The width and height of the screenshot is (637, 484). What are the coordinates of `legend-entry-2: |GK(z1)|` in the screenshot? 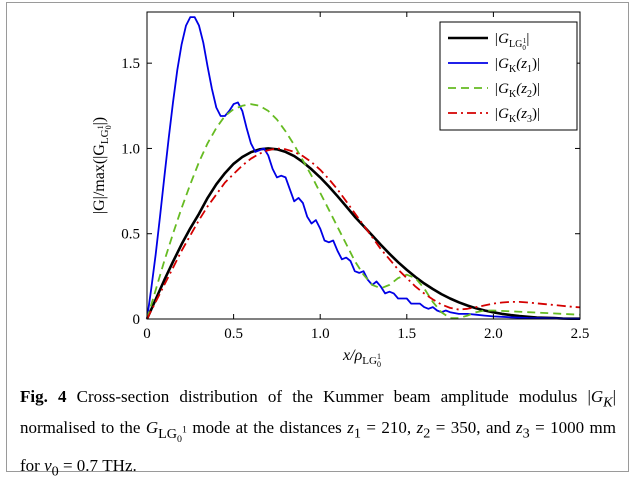 It's located at (517, 65).